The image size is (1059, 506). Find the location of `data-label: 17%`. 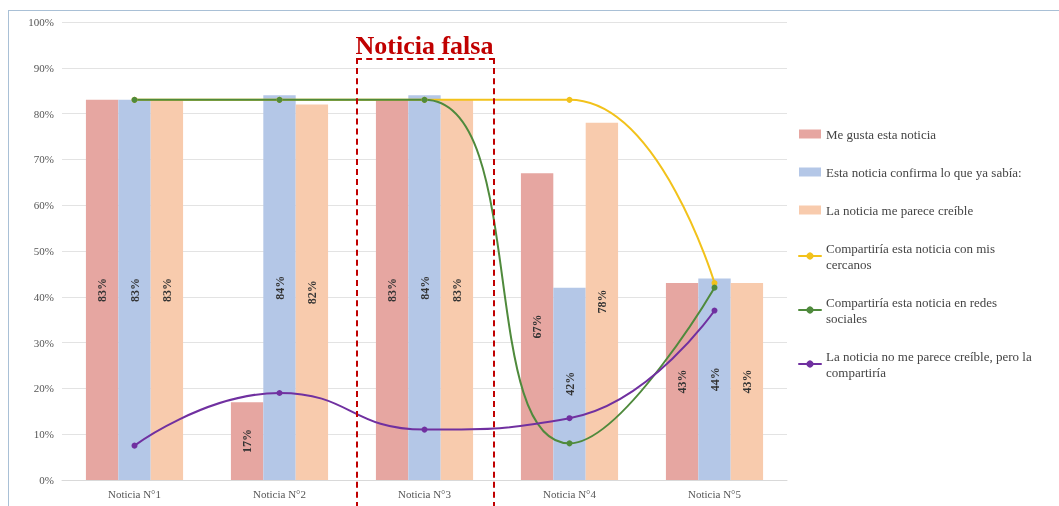

data-label: 17% is located at coordinates (247, 441).